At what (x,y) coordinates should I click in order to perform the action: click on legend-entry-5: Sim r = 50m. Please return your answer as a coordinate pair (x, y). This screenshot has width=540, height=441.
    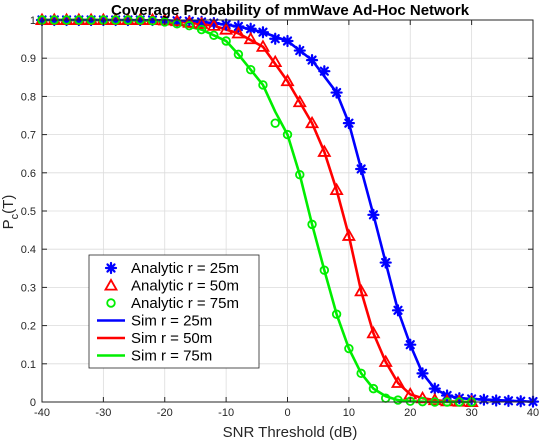
    Looking at the image, I should click on (154, 338).